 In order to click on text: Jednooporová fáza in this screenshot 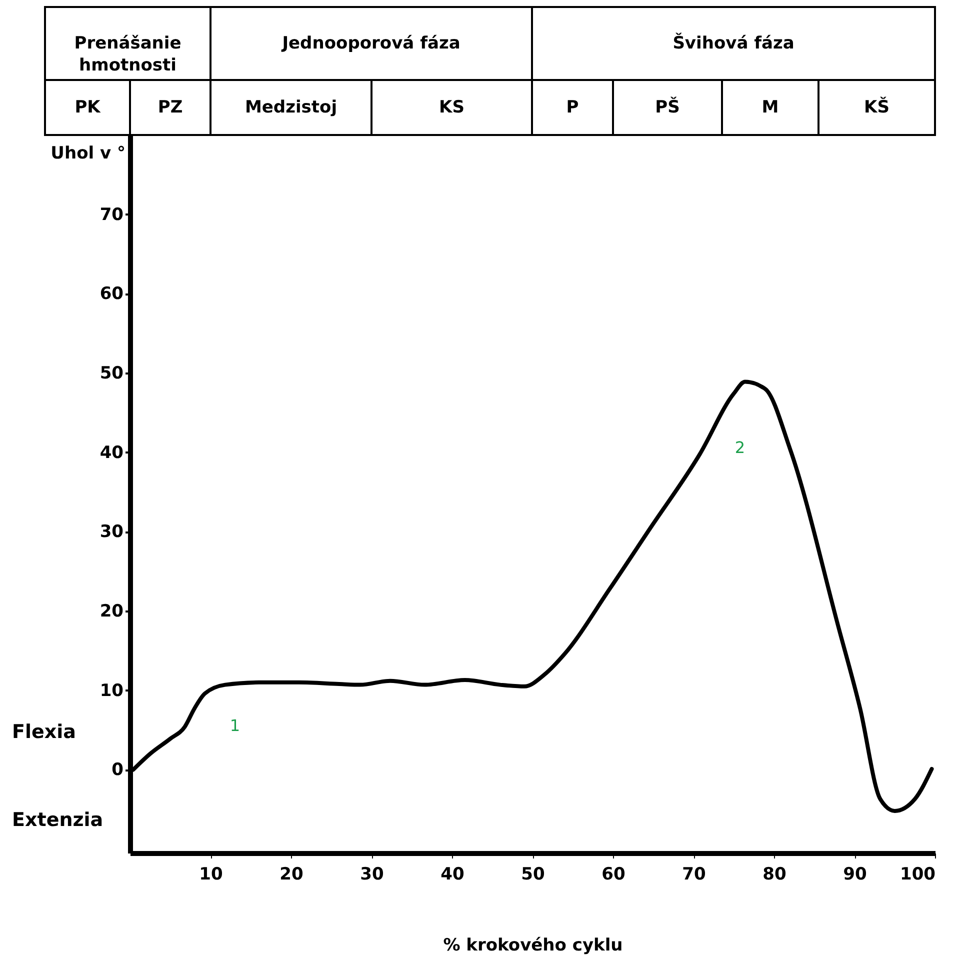, I will do `click(370, 44)`.